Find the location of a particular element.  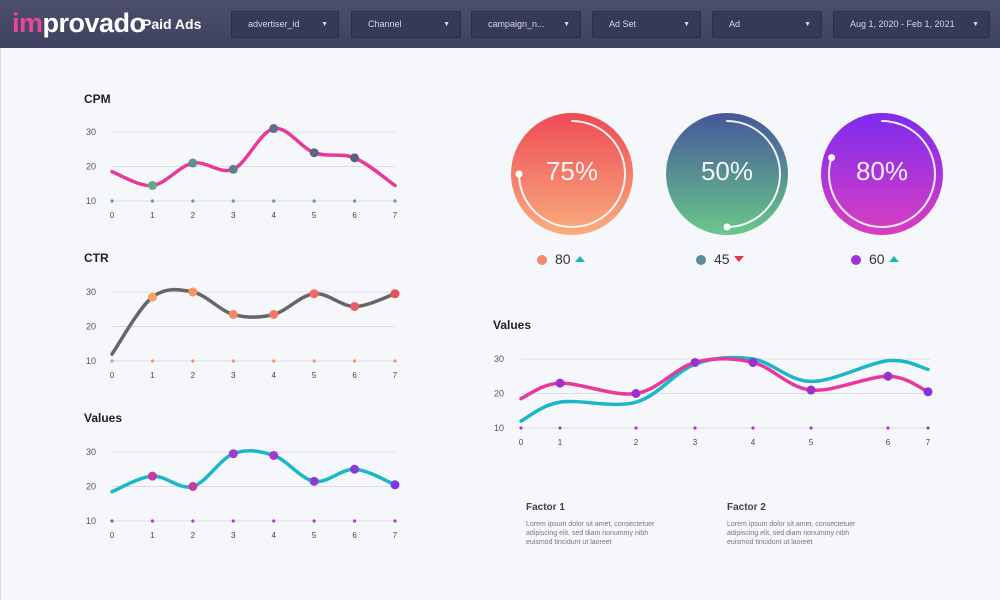

values-line-chart-left: 10 20 30 0 1 2 3 4 5 6 7 is located at coordinates (243, 493).